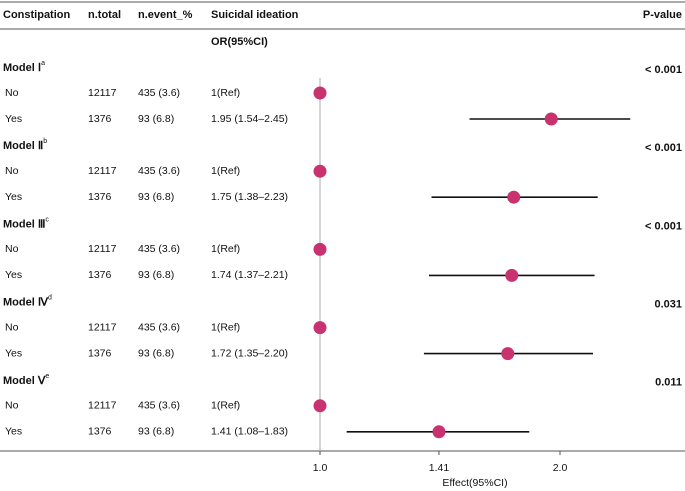 The width and height of the screenshot is (685, 491). I want to click on x-axis-label: Effect(95%CI), so click(474, 483).